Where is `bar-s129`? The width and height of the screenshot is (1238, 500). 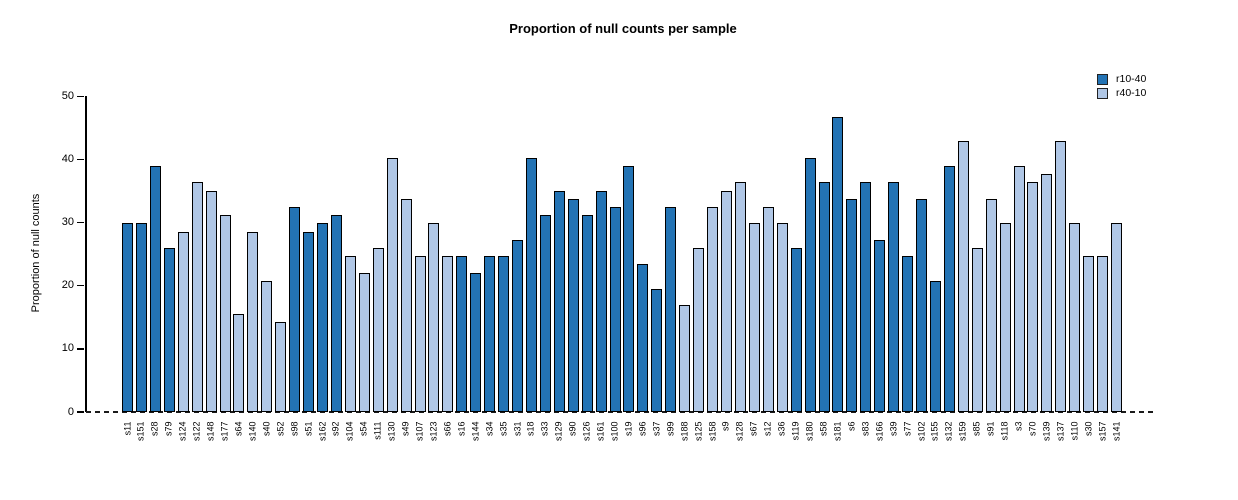
bar-s129 is located at coordinates (559, 301).